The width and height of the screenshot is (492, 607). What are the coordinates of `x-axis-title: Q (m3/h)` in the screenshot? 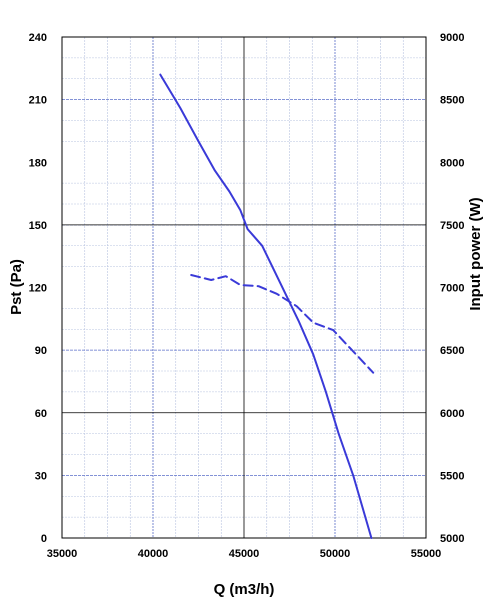 It's located at (244, 589).